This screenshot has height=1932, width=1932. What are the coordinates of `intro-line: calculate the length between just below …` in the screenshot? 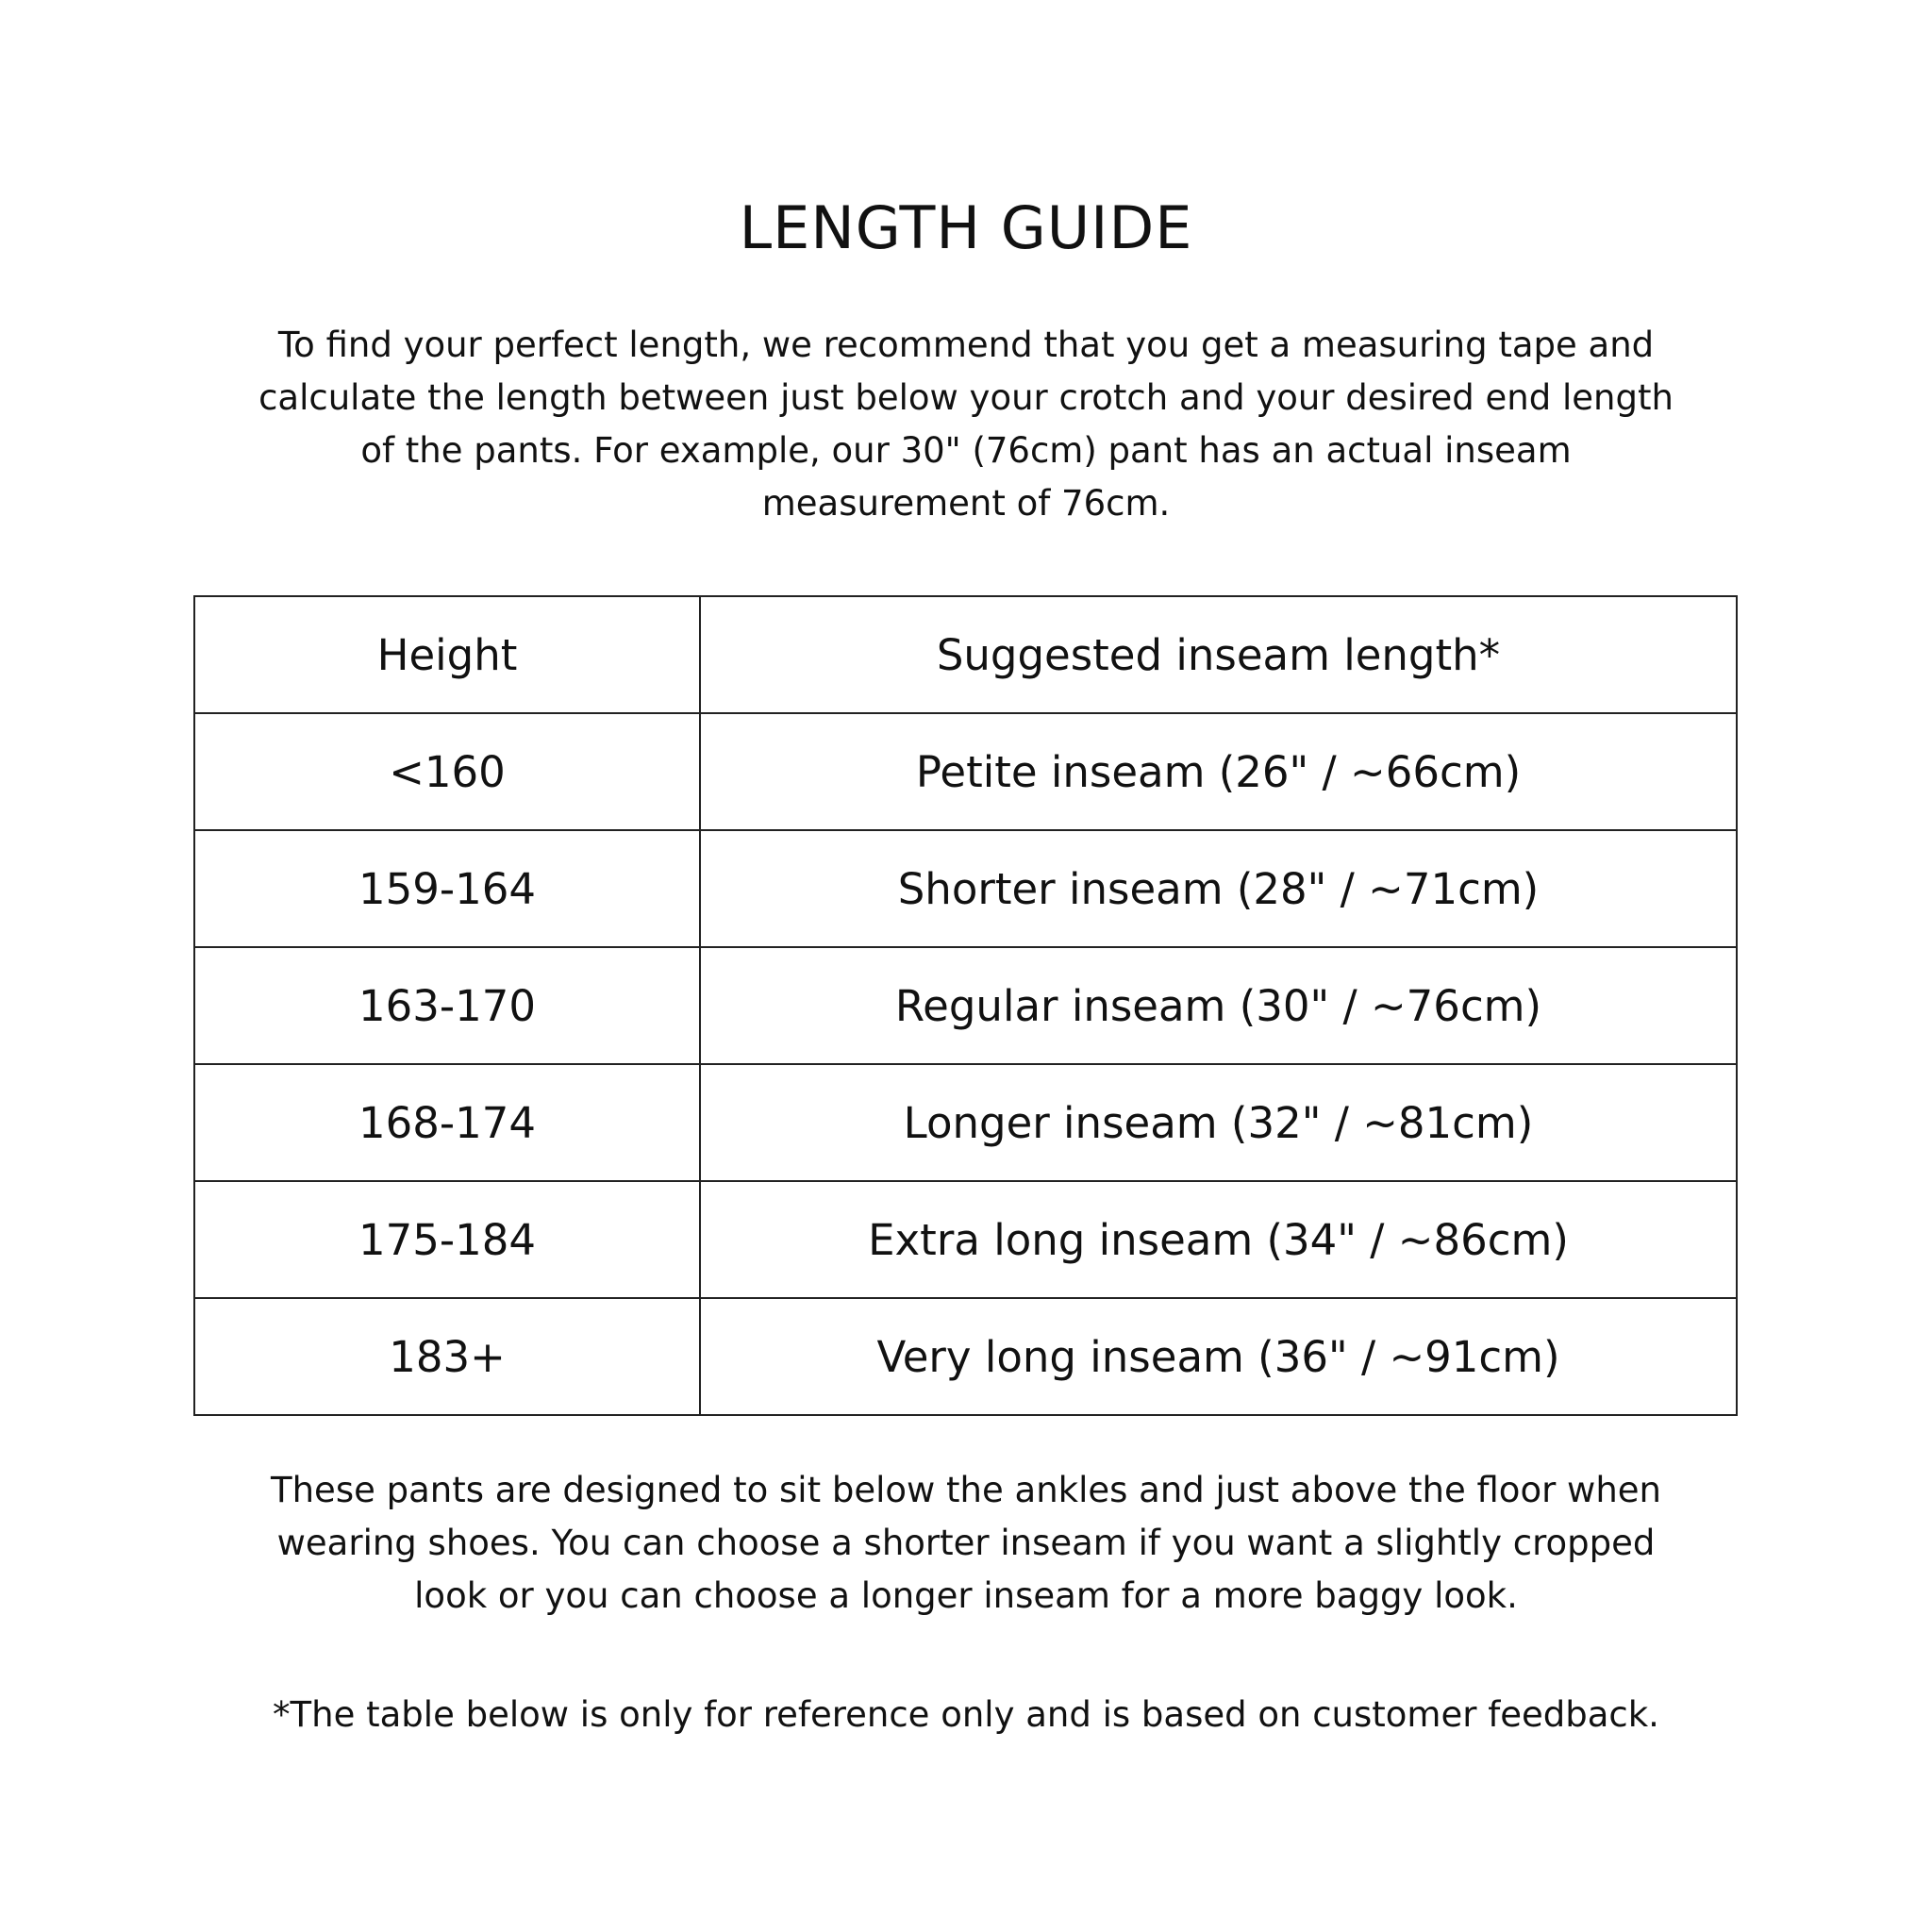 It's located at (966, 397).